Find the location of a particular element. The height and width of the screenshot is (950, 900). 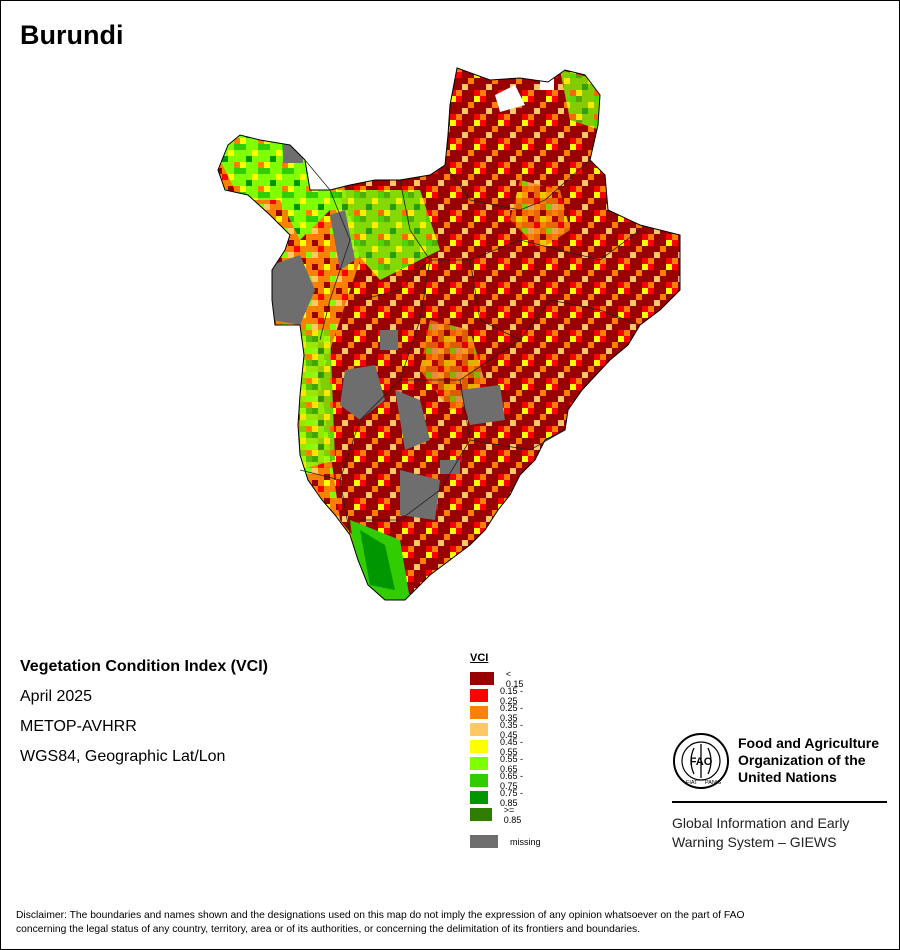

projection: WGS84, Geographic Lat/Lon is located at coordinates (123, 756).